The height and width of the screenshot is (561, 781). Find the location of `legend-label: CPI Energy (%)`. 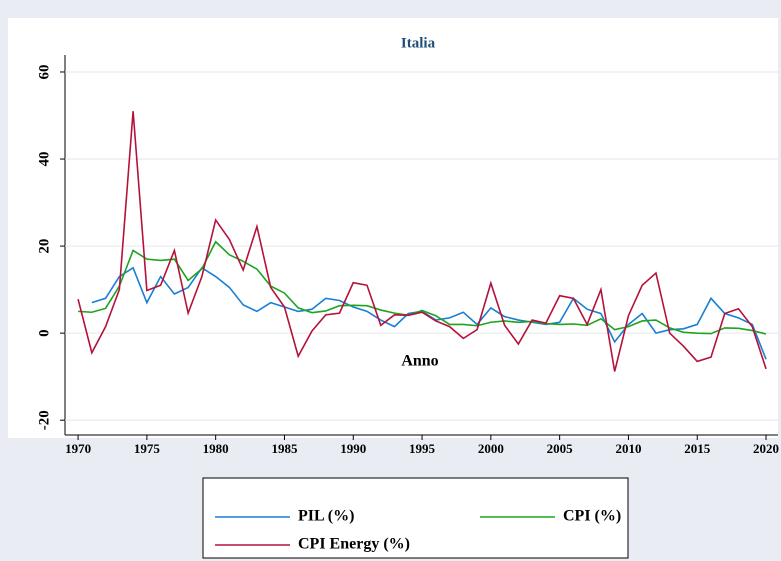

legend-label: CPI Energy (%) is located at coordinates (354, 544).